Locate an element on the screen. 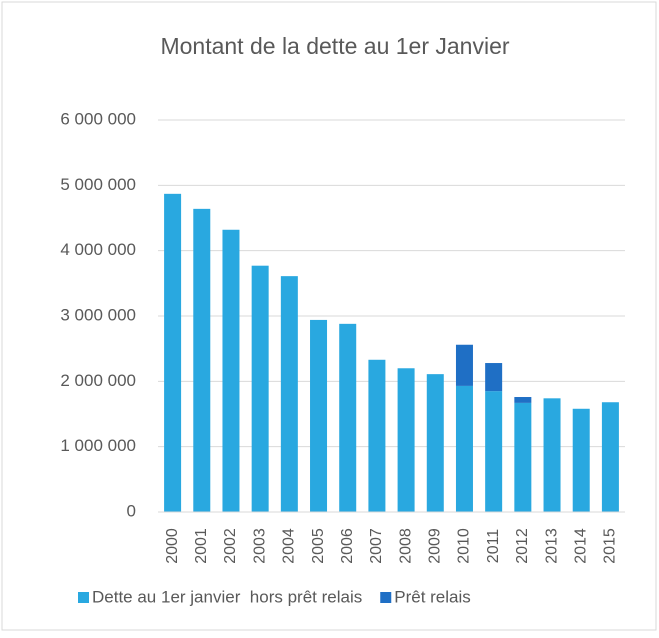 This screenshot has width=659, height=638. x-tick-label: 2015 is located at coordinates (610, 546).